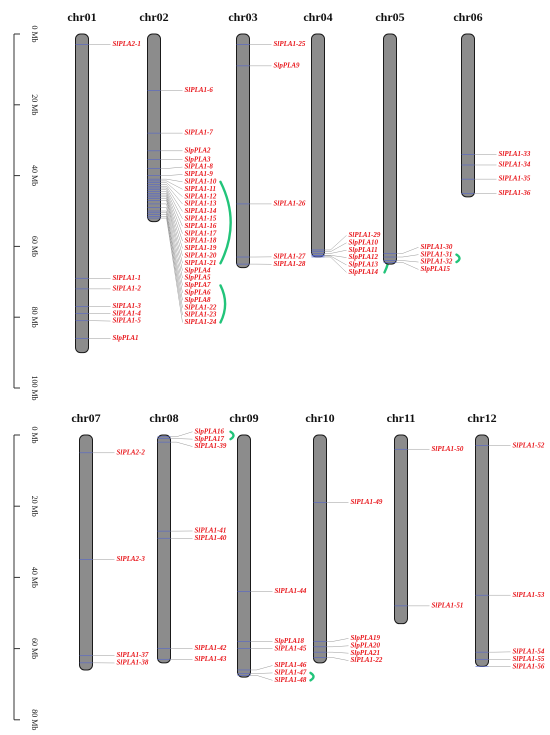  Describe the element at coordinates (436, 269) in the screenshot. I see `gene-label: SlpPLA15` at that location.